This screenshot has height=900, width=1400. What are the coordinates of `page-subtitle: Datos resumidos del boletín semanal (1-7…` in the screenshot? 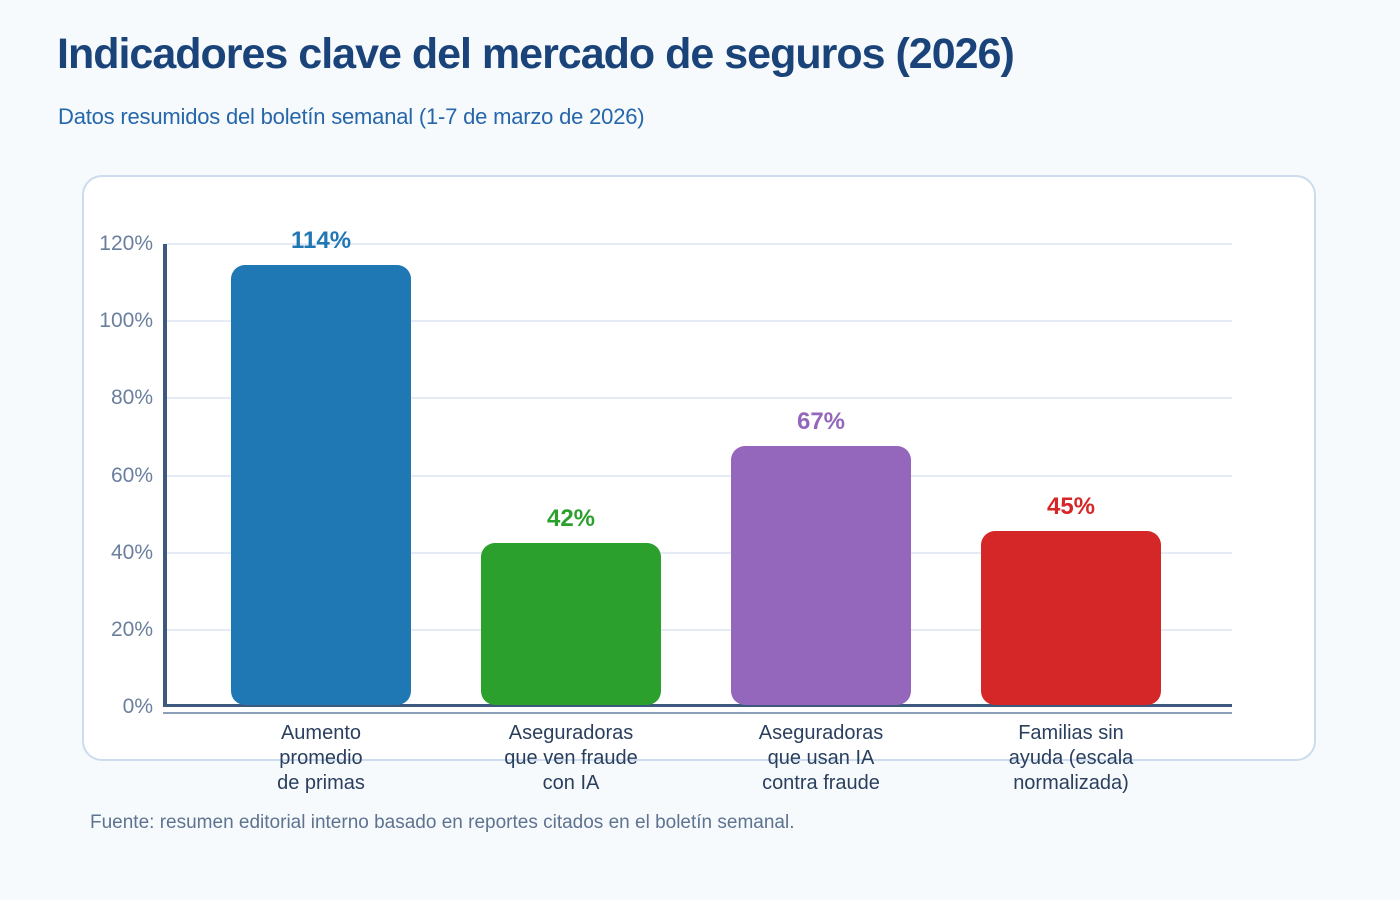 It's located at (351, 116).